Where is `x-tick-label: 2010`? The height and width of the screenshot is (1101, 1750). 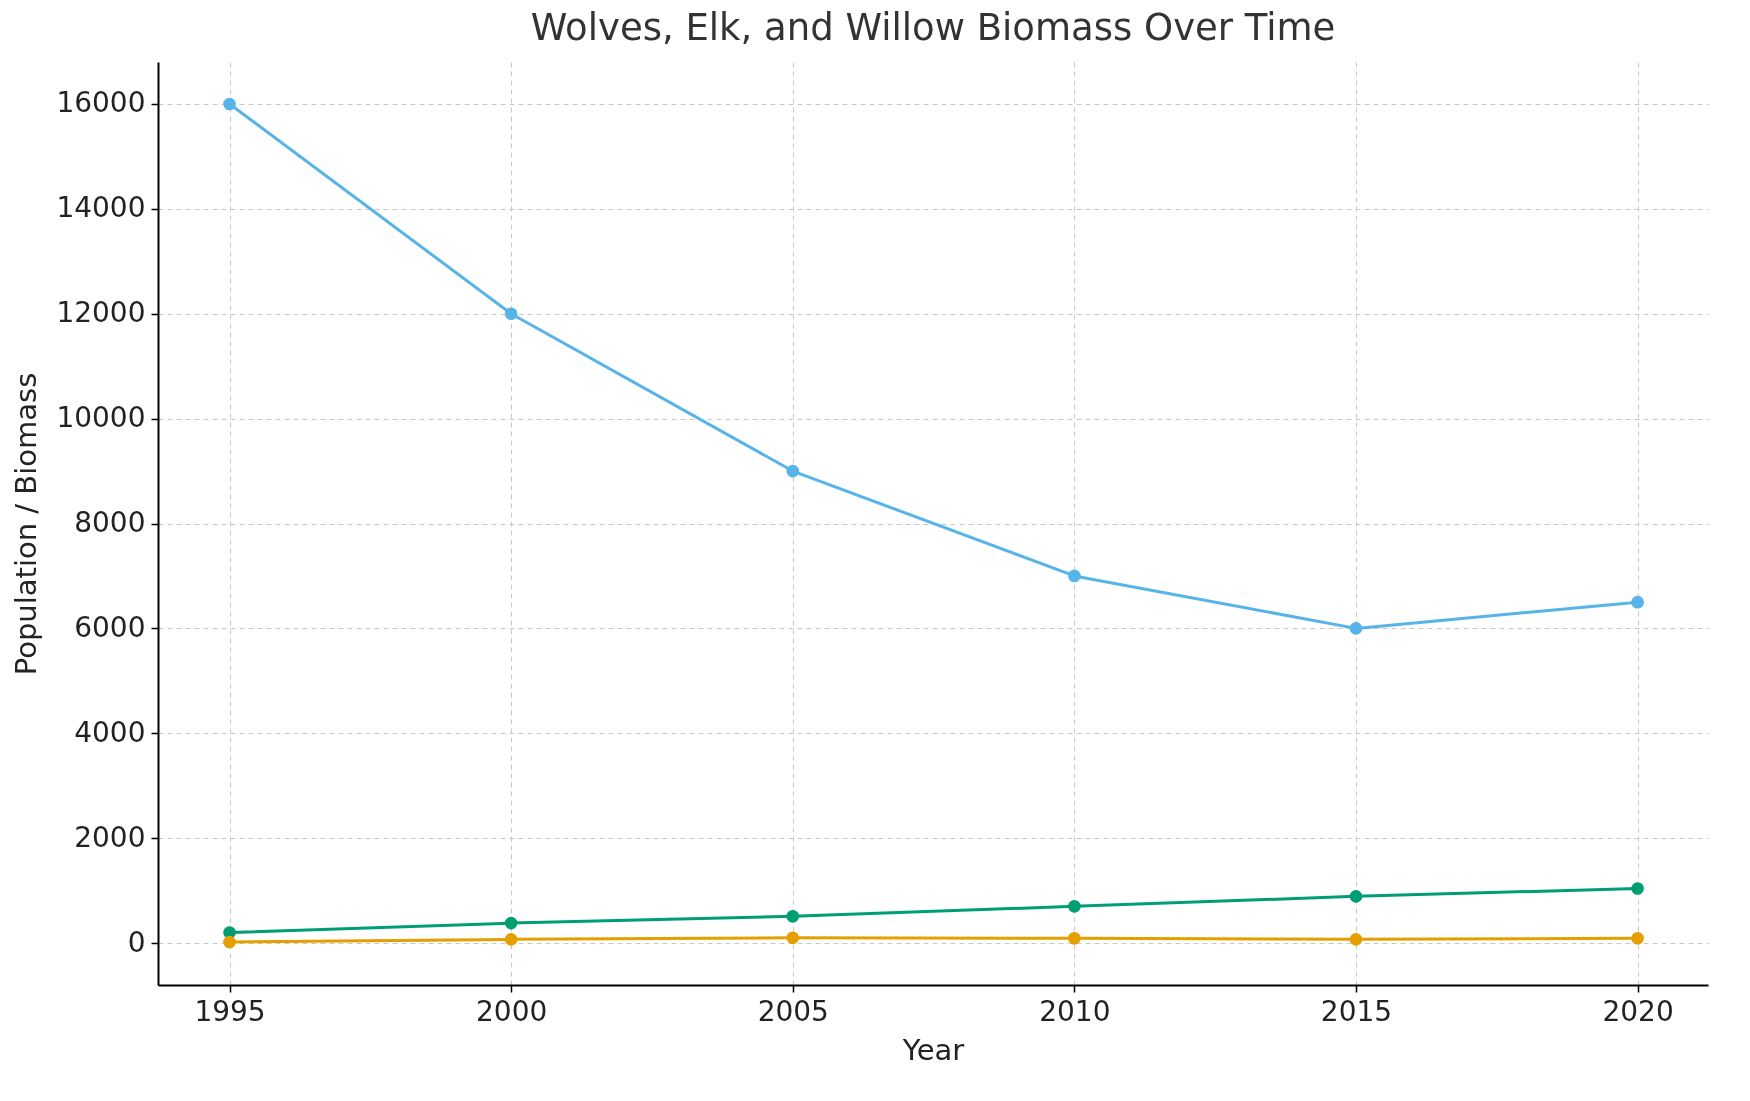 x-tick-label: 2010 is located at coordinates (1075, 1011).